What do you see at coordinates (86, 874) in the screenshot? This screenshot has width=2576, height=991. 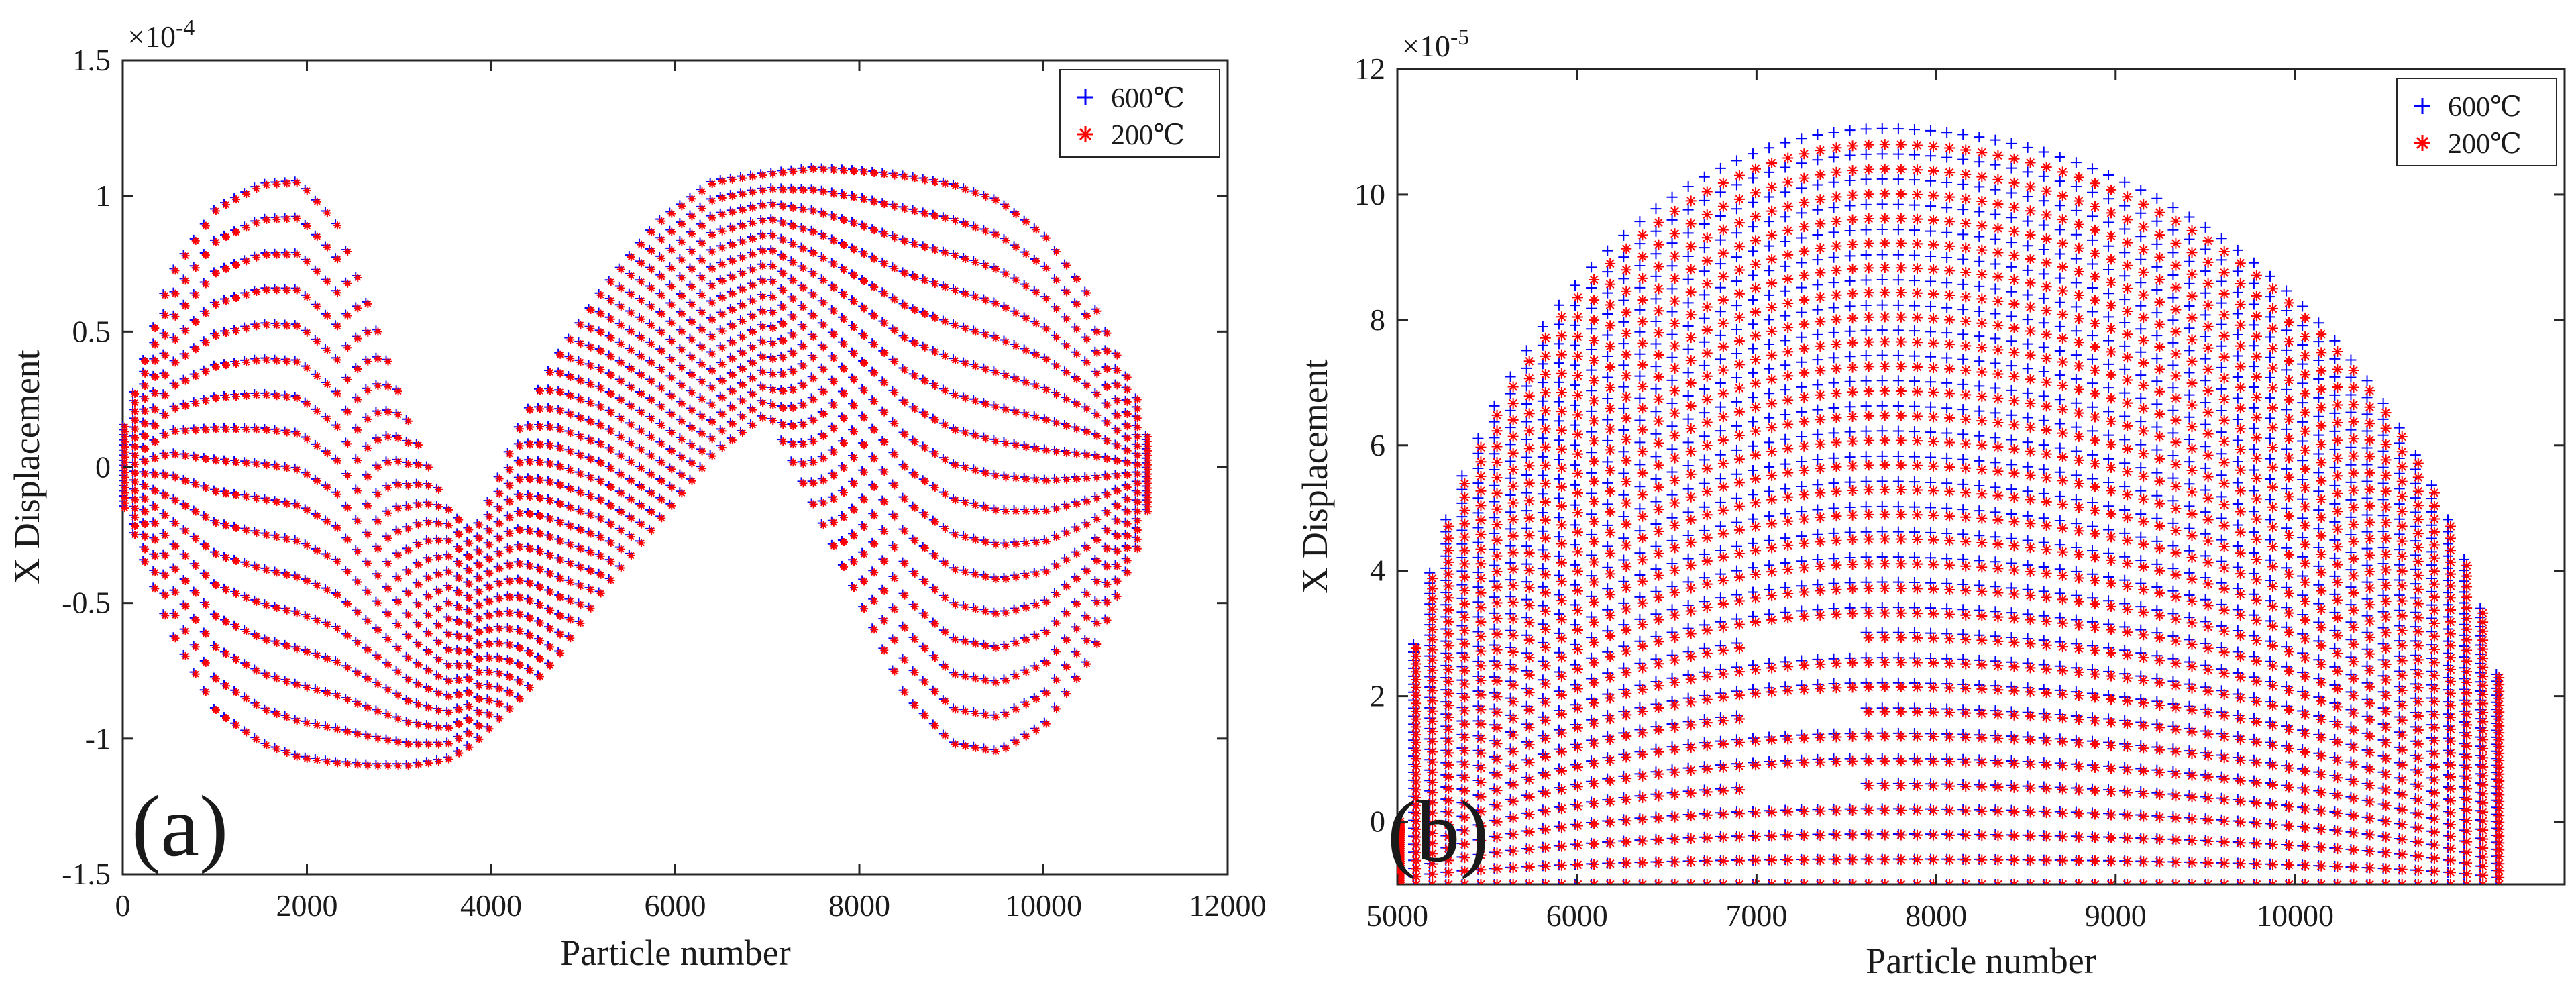 I see `panel-a-y-tick-label: -1.5` at bounding box center [86, 874].